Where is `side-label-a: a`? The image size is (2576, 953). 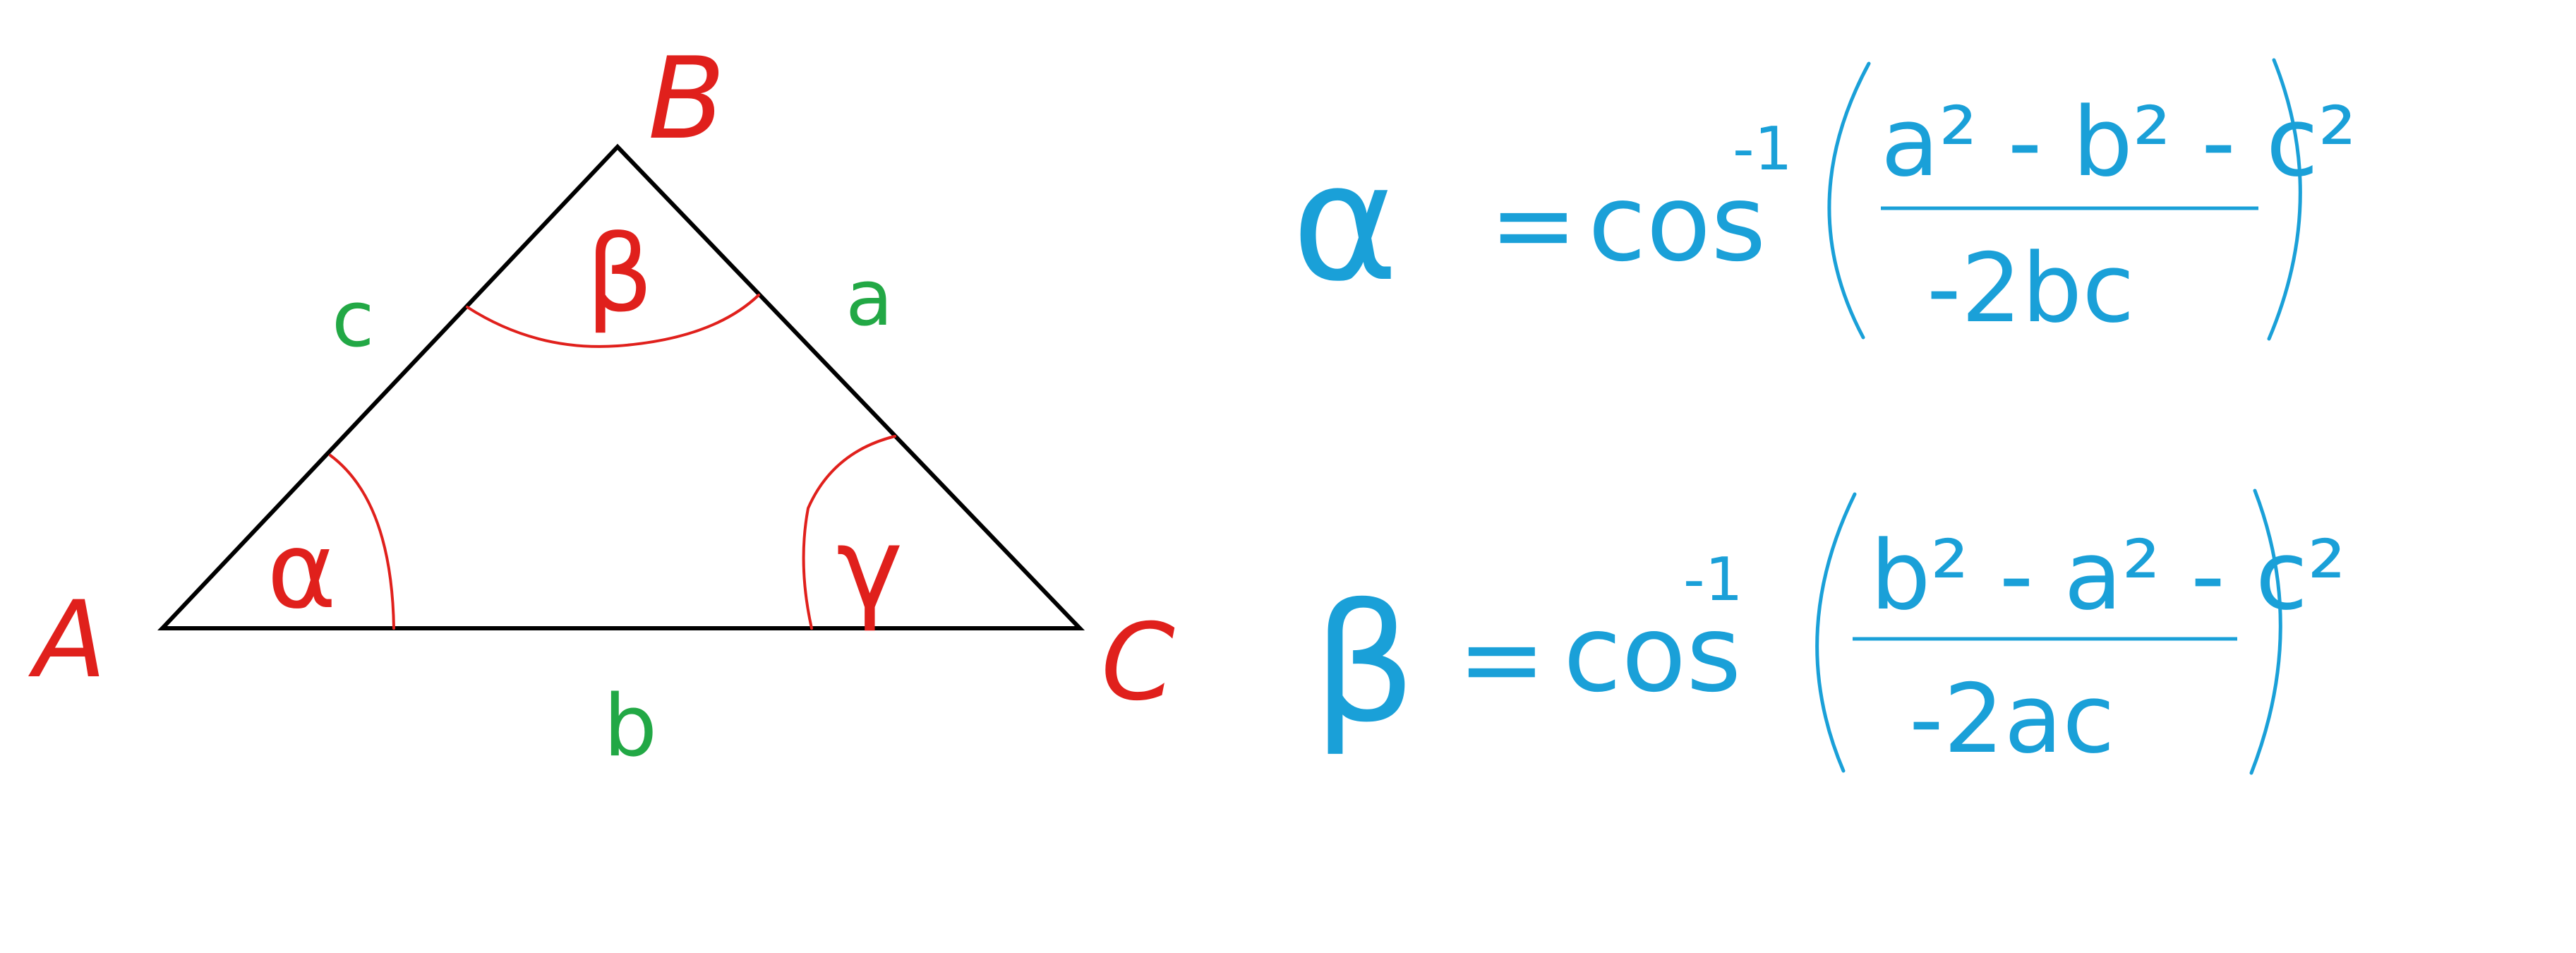
side-label-a: a is located at coordinates (869, 298).